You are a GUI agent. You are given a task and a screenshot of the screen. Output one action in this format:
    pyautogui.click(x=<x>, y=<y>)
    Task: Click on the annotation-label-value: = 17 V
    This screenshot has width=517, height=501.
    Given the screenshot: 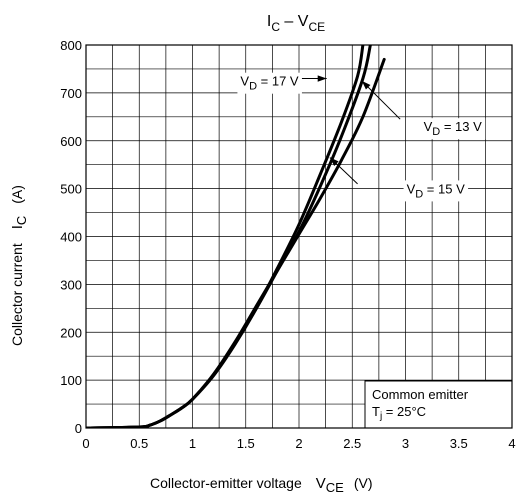 What is the action you would take?
    pyautogui.click(x=278, y=81)
    